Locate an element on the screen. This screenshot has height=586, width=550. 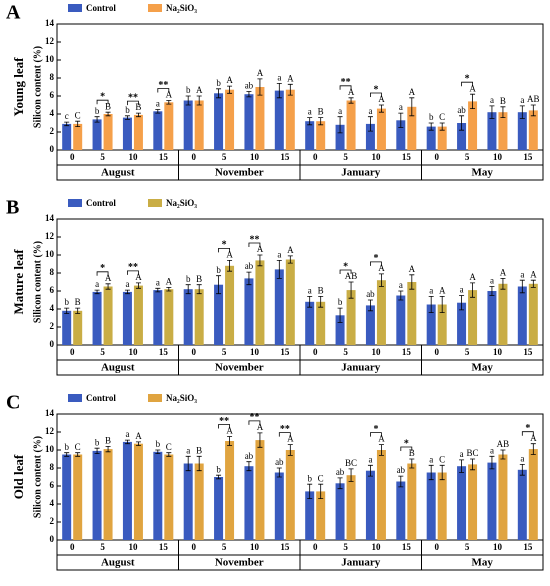
group-label: May is located at coordinates (483, 368).